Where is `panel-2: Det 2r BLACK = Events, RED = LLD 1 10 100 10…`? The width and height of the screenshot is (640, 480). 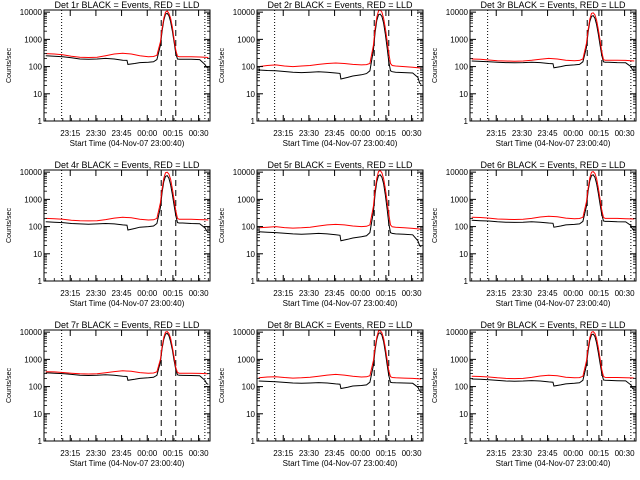
panel-2: Det 2r BLACK = Events, RED = LLD 1 10 100 10… is located at coordinates (321, 74).